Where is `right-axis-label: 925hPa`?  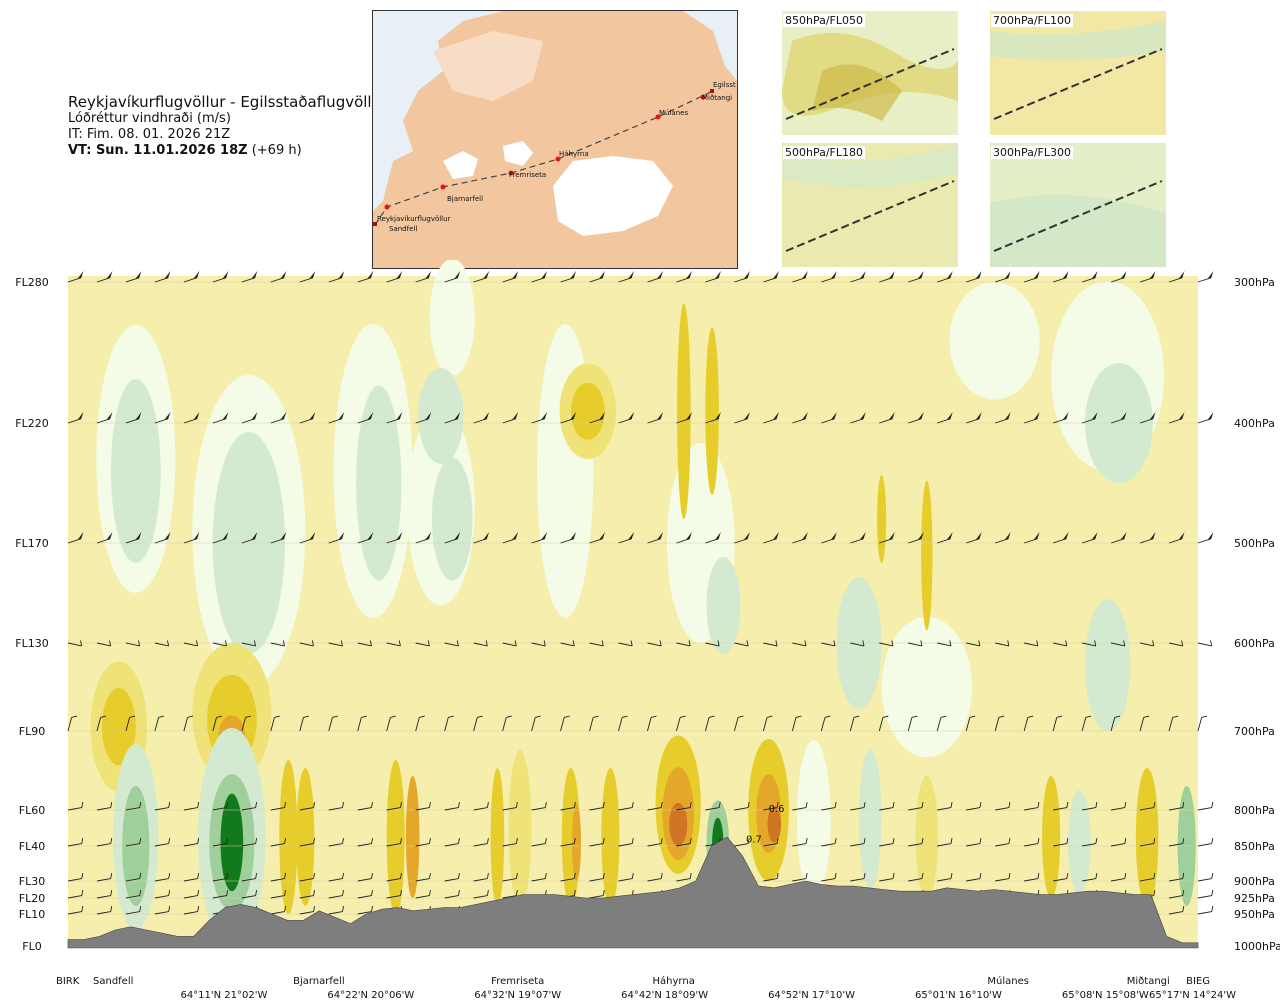
right-axis-label: 925hPa is located at coordinates (1254, 898).